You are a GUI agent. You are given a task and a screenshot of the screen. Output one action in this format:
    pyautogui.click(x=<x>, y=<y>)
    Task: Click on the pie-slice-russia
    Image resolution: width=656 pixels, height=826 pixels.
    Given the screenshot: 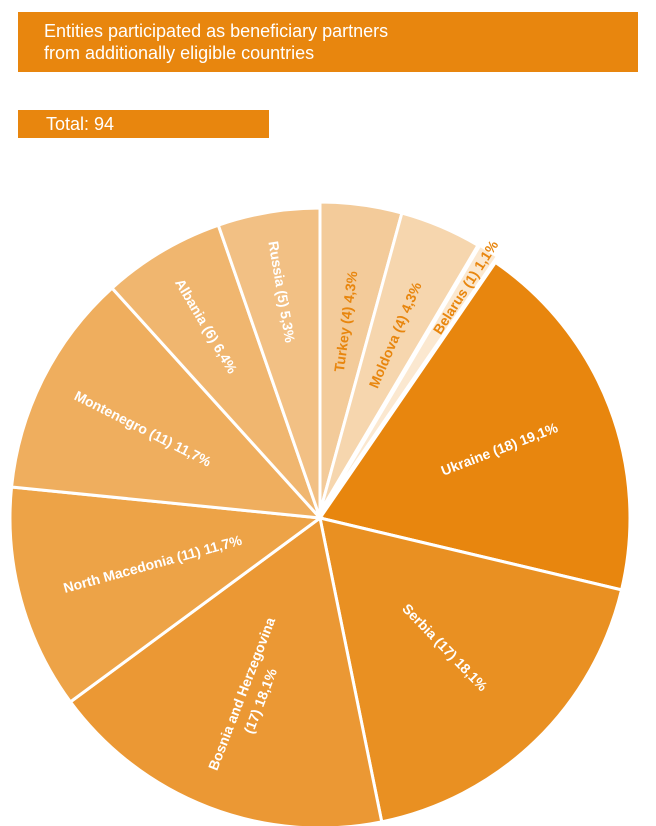 What is the action you would take?
    pyautogui.click(x=269, y=362)
    